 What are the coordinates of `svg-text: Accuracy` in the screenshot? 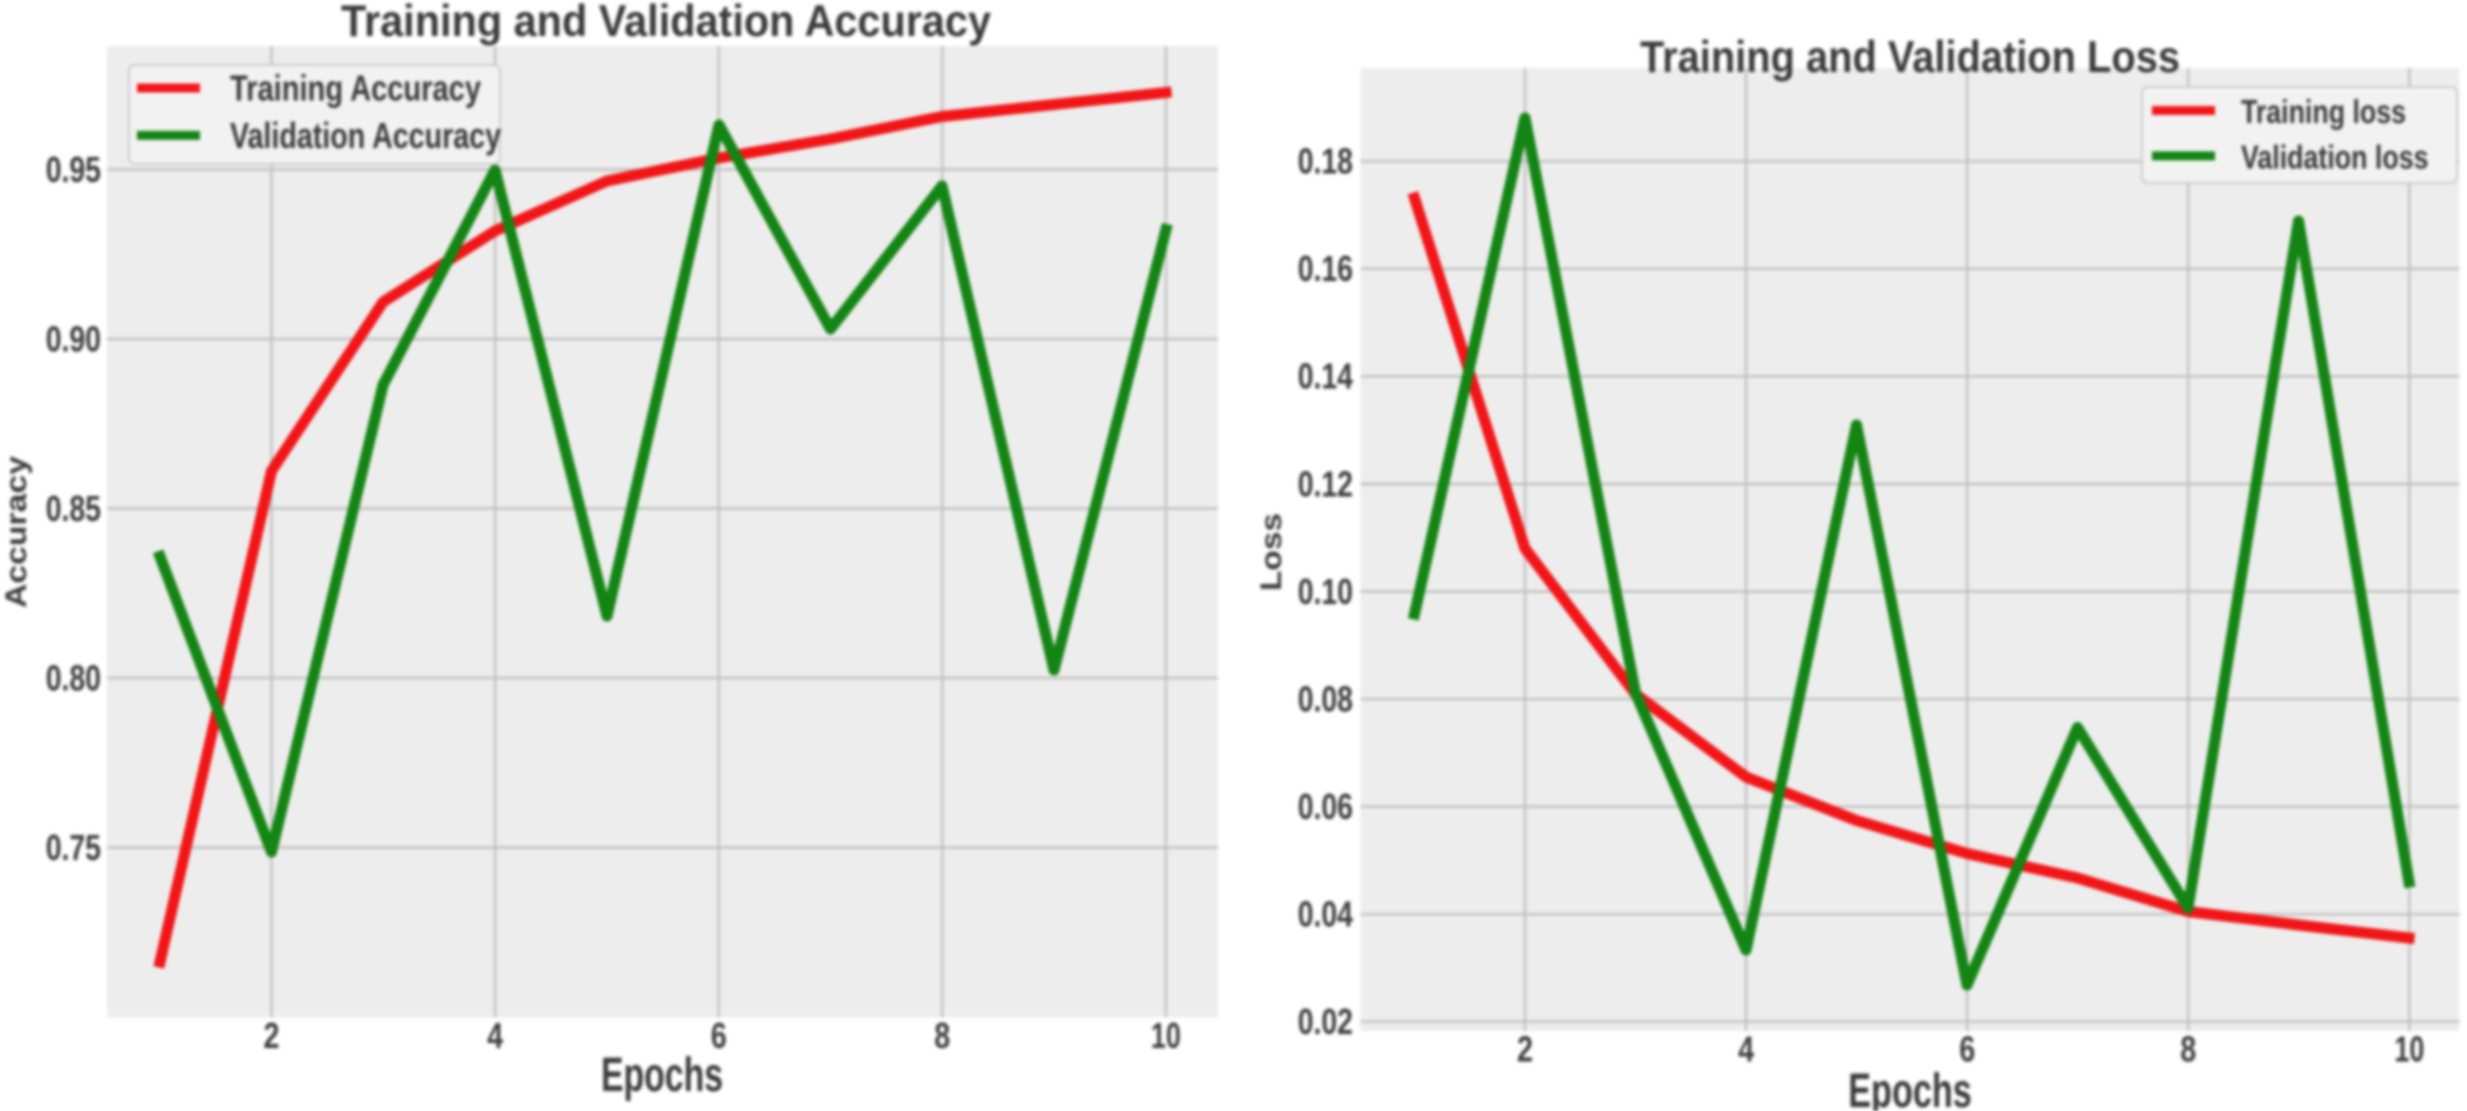 It's located at (16, 532).